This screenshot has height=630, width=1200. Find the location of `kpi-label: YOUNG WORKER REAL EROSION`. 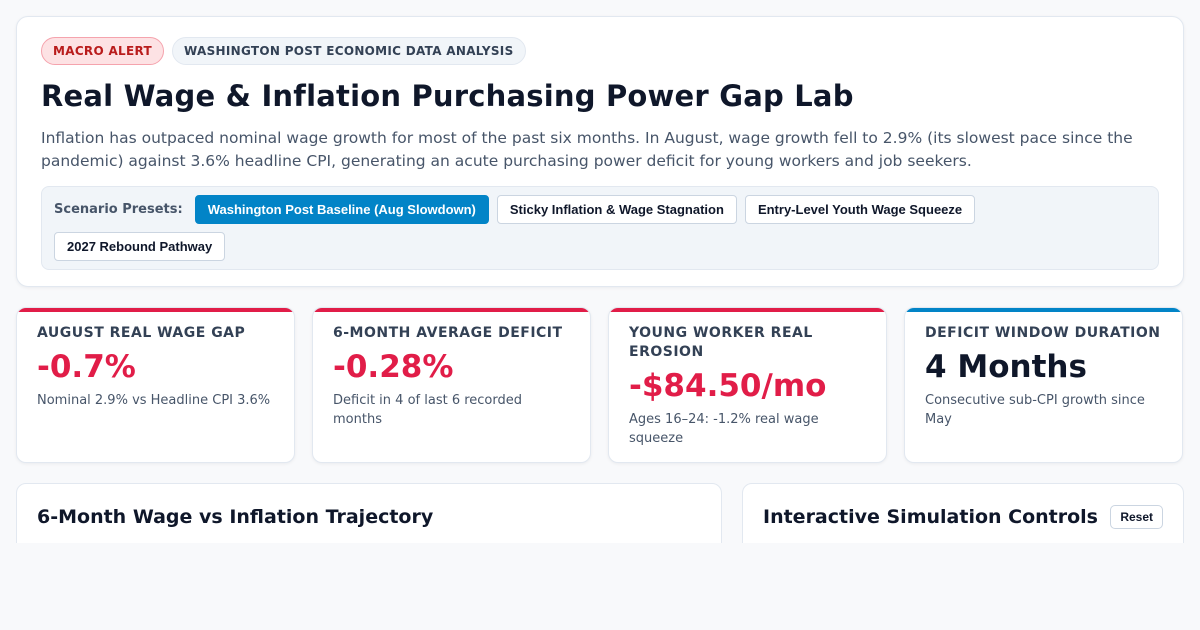

kpi-label: YOUNG WORKER REAL EROSION is located at coordinates (721, 342).